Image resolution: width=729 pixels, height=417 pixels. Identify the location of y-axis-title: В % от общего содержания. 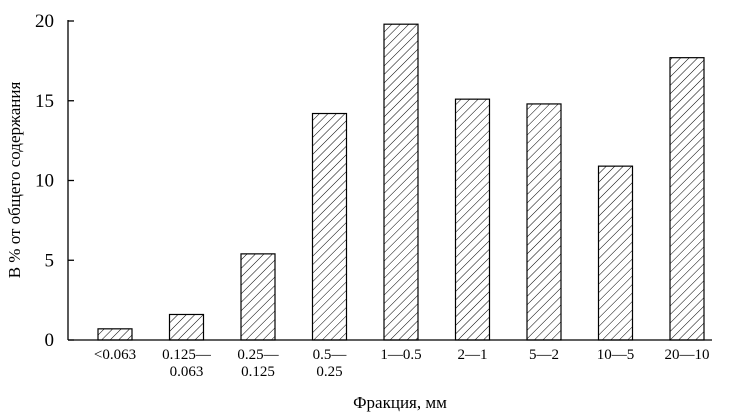
(14, 180).